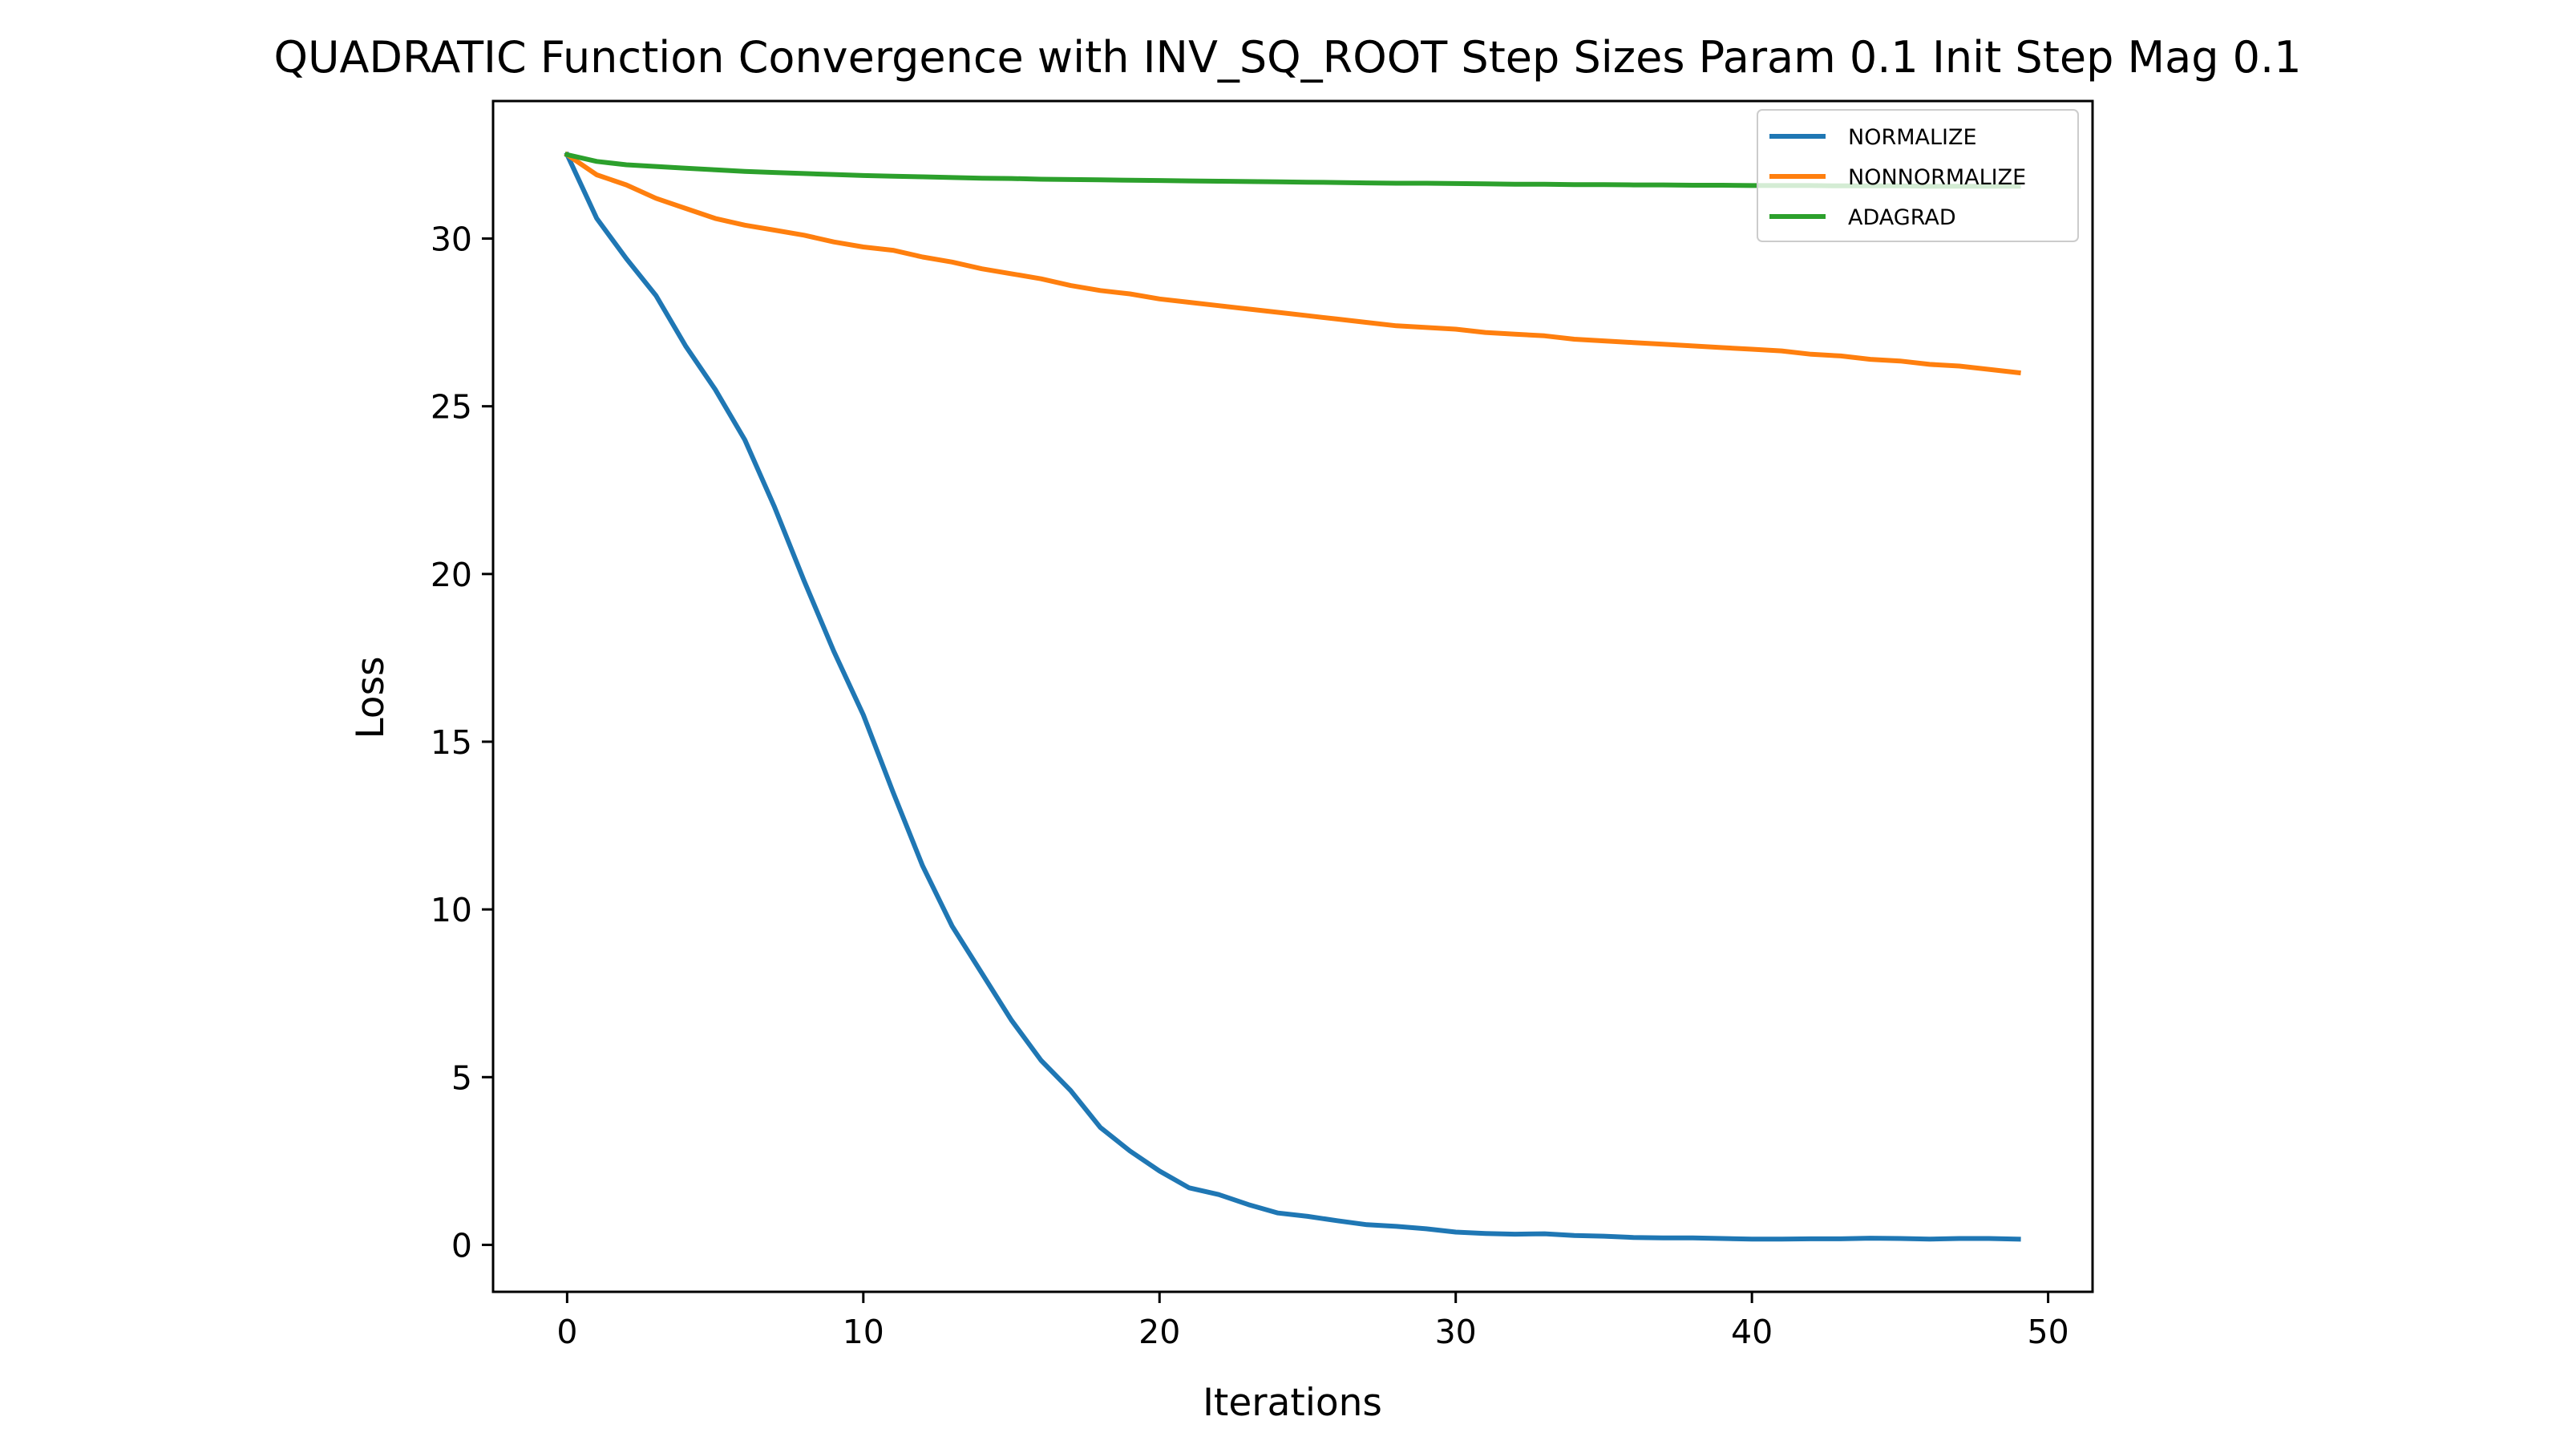 The width and height of the screenshot is (2576, 1453). Describe the element at coordinates (2047, 1332) in the screenshot. I see `x-tick-label: 50` at that location.